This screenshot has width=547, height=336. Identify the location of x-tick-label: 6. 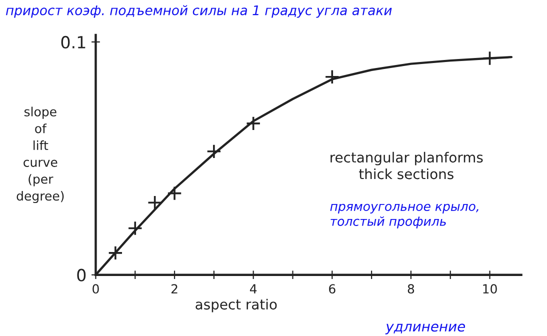
(332, 289).